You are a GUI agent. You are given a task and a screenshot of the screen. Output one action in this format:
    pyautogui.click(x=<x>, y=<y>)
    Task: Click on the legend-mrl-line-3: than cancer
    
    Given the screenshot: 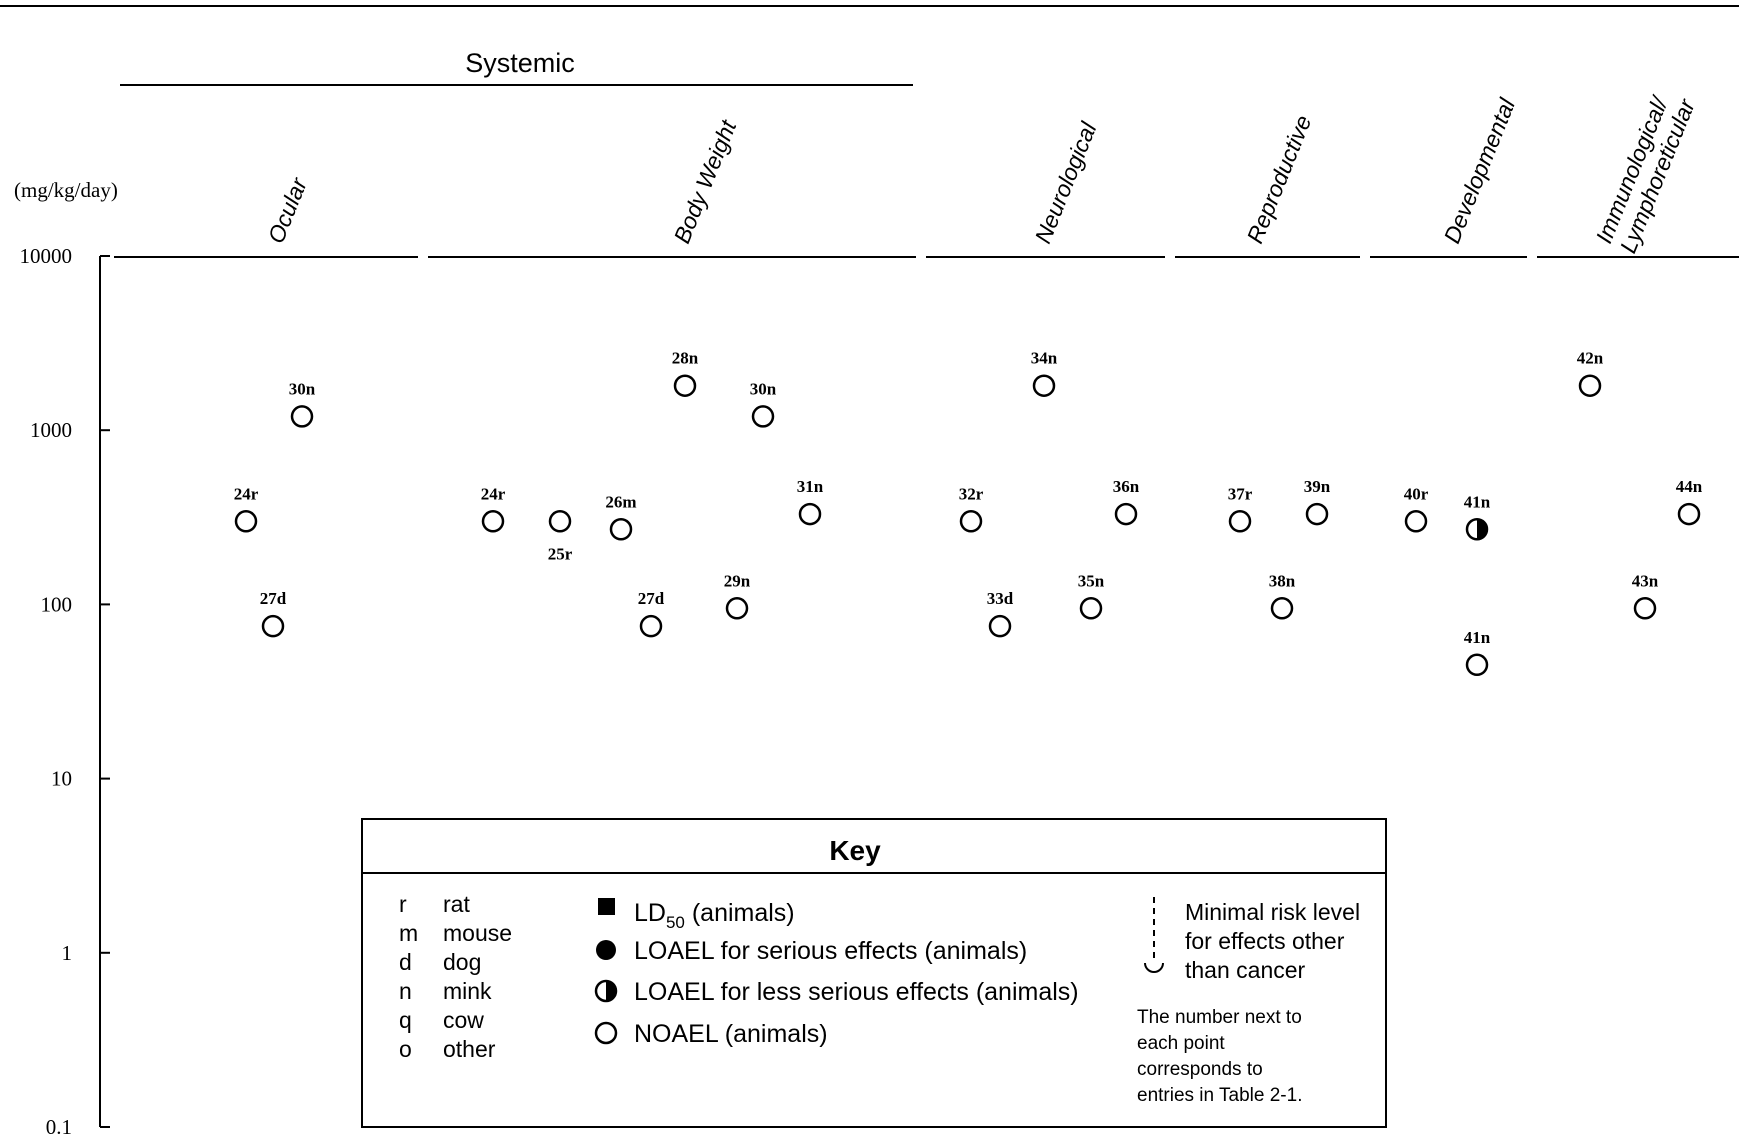 What is the action you would take?
    pyautogui.click(x=1245, y=970)
    